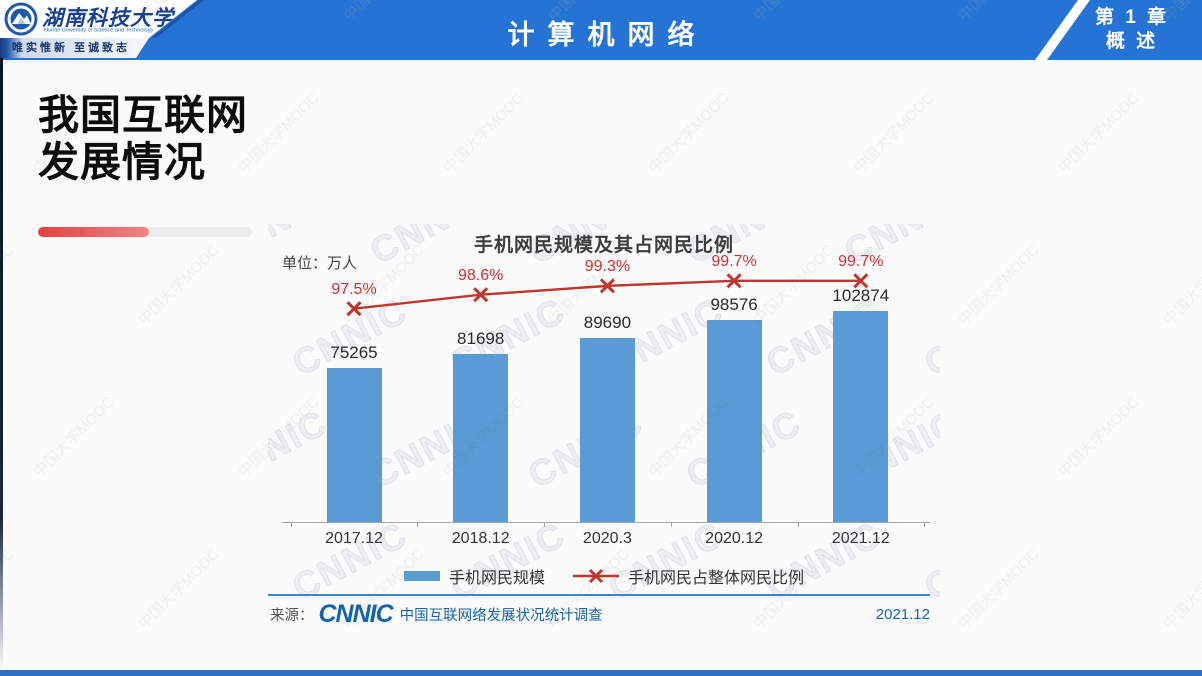 The width and height of the screenshot is (1202, 676). Describe the element at coordinates (122, 162) in the screenshot. I see `slide-title-line2: 发展情况` at that location.